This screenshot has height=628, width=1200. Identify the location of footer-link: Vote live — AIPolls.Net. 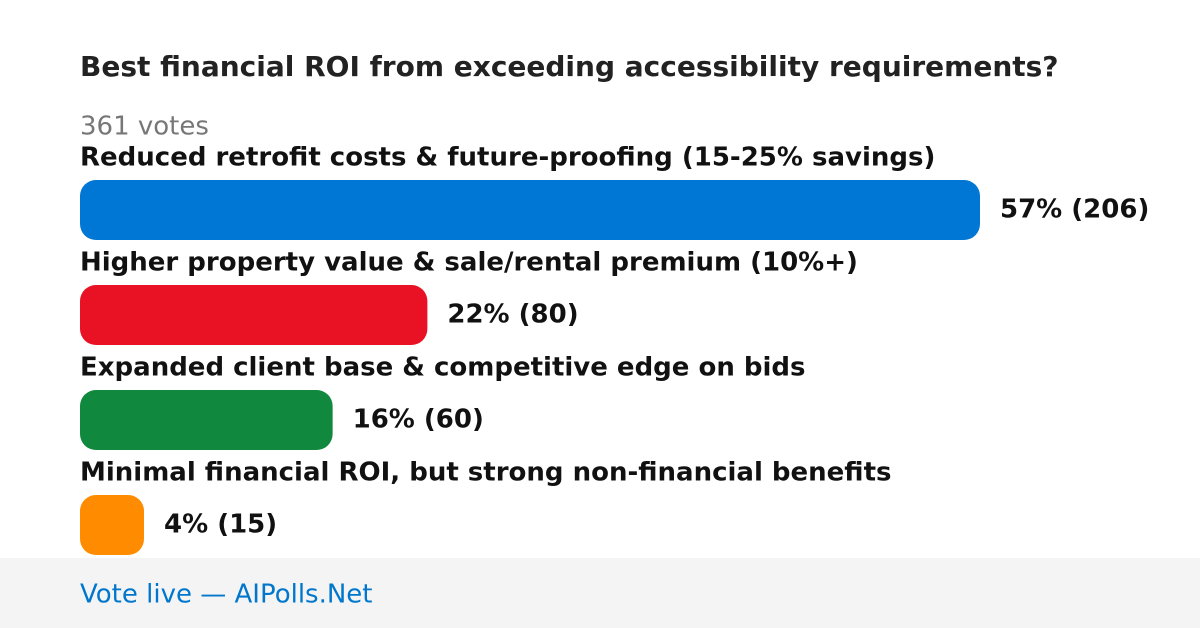
(226, 595).